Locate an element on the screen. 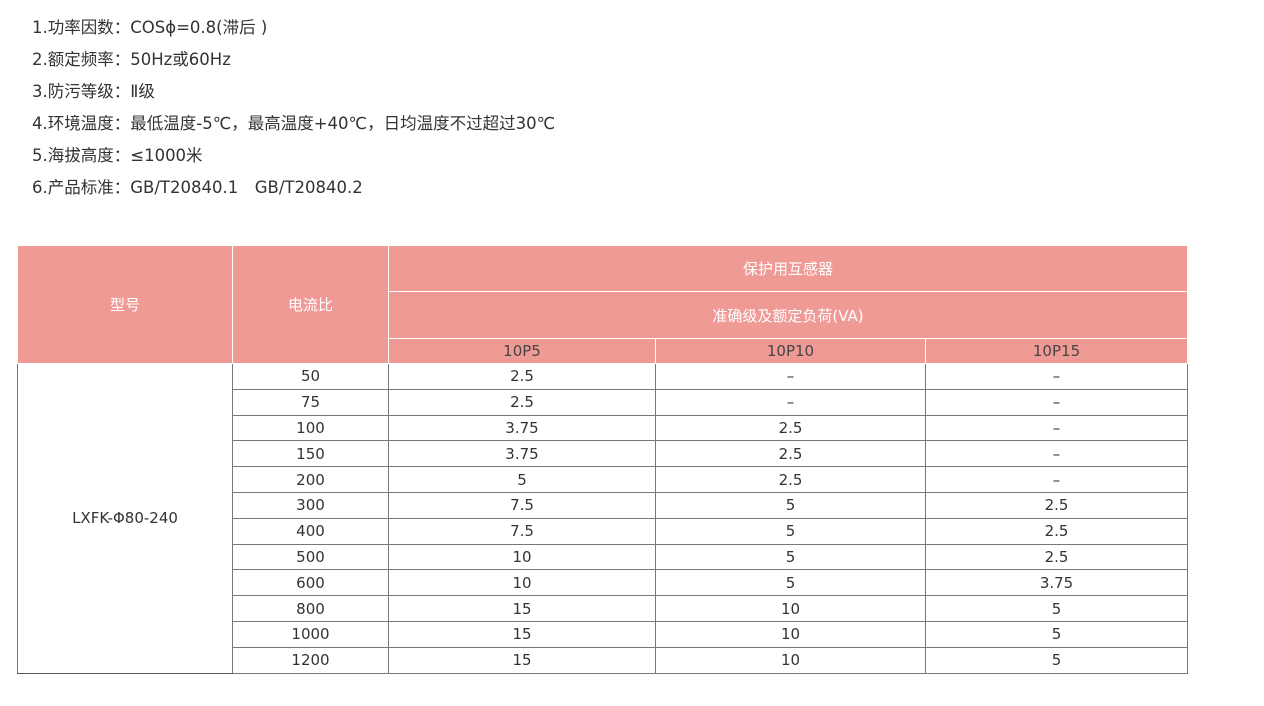 The image size is (1264, 706). table-row: 500 10 5 2.5 is located at coordinates (603, 557).